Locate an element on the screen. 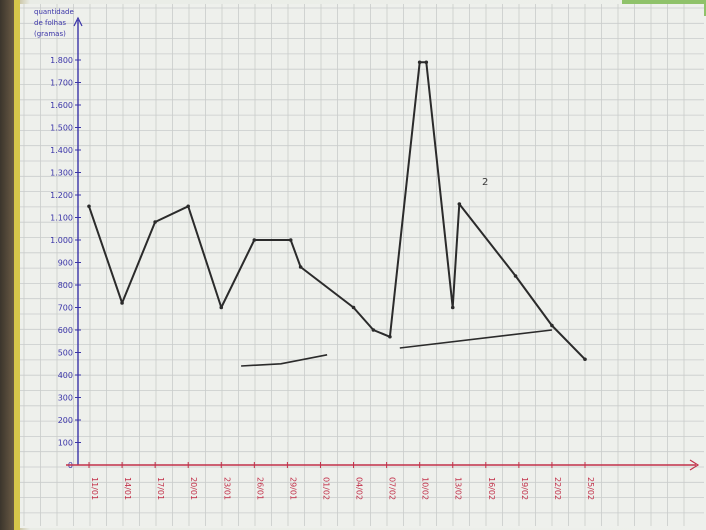 This screenshot has height=530, width=706. y-tick-label: 700 is located at coordinates (65, 308).